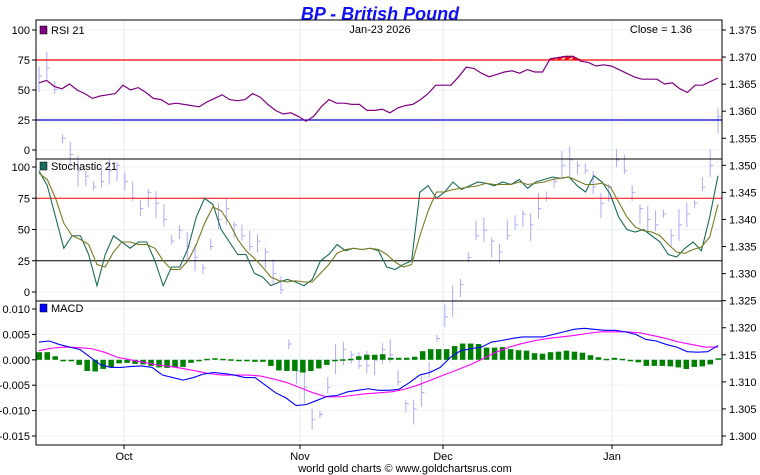 The height and width of the screenshot is (475, 760). Describe the element at coordinates (743, 248) in the screenshot. I see `price-tick-label: 1.335` at that location.